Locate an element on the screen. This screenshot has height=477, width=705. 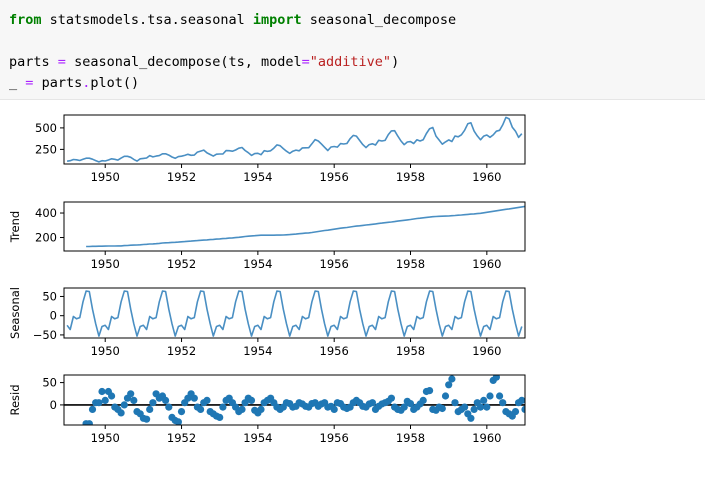
kwarg-operator: = is located at coordinates (305, 62).